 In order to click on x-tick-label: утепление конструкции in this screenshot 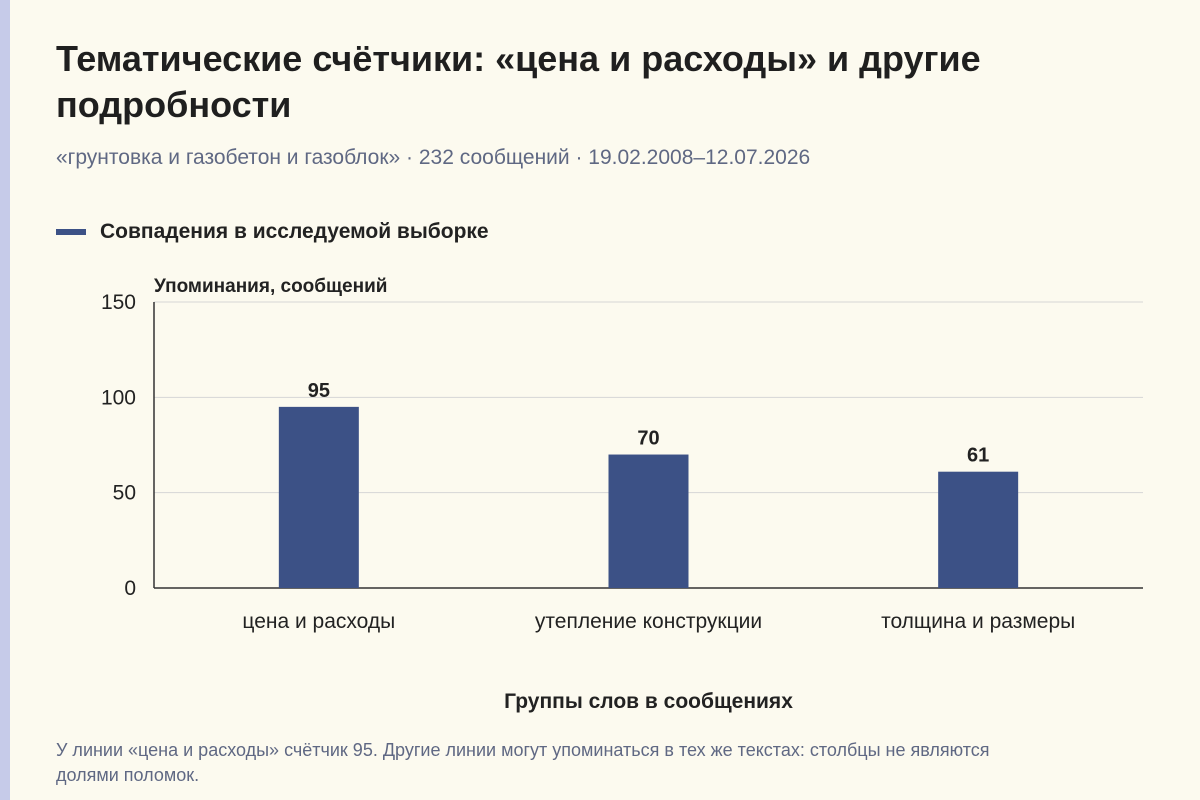, I will do `click(648, 621)`.